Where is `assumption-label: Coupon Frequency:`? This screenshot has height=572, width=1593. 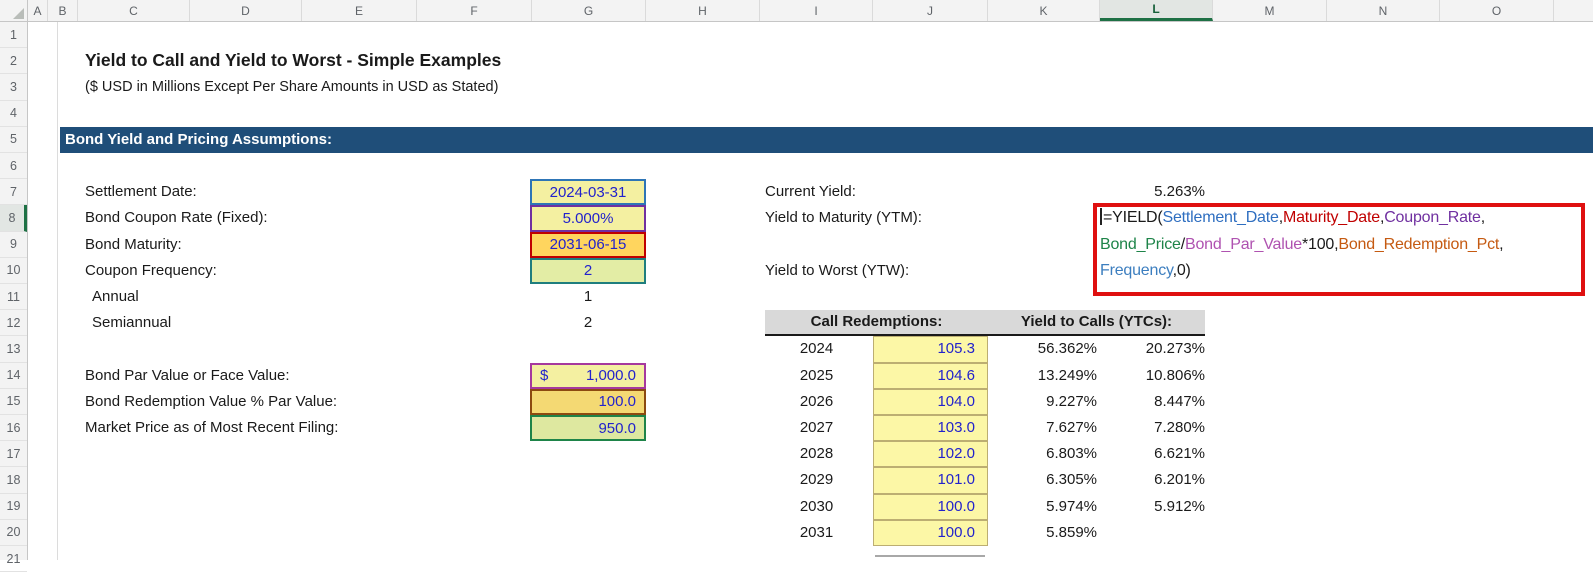 assumption-label: Coupon Frequency: is located at coordinates (151, 270).